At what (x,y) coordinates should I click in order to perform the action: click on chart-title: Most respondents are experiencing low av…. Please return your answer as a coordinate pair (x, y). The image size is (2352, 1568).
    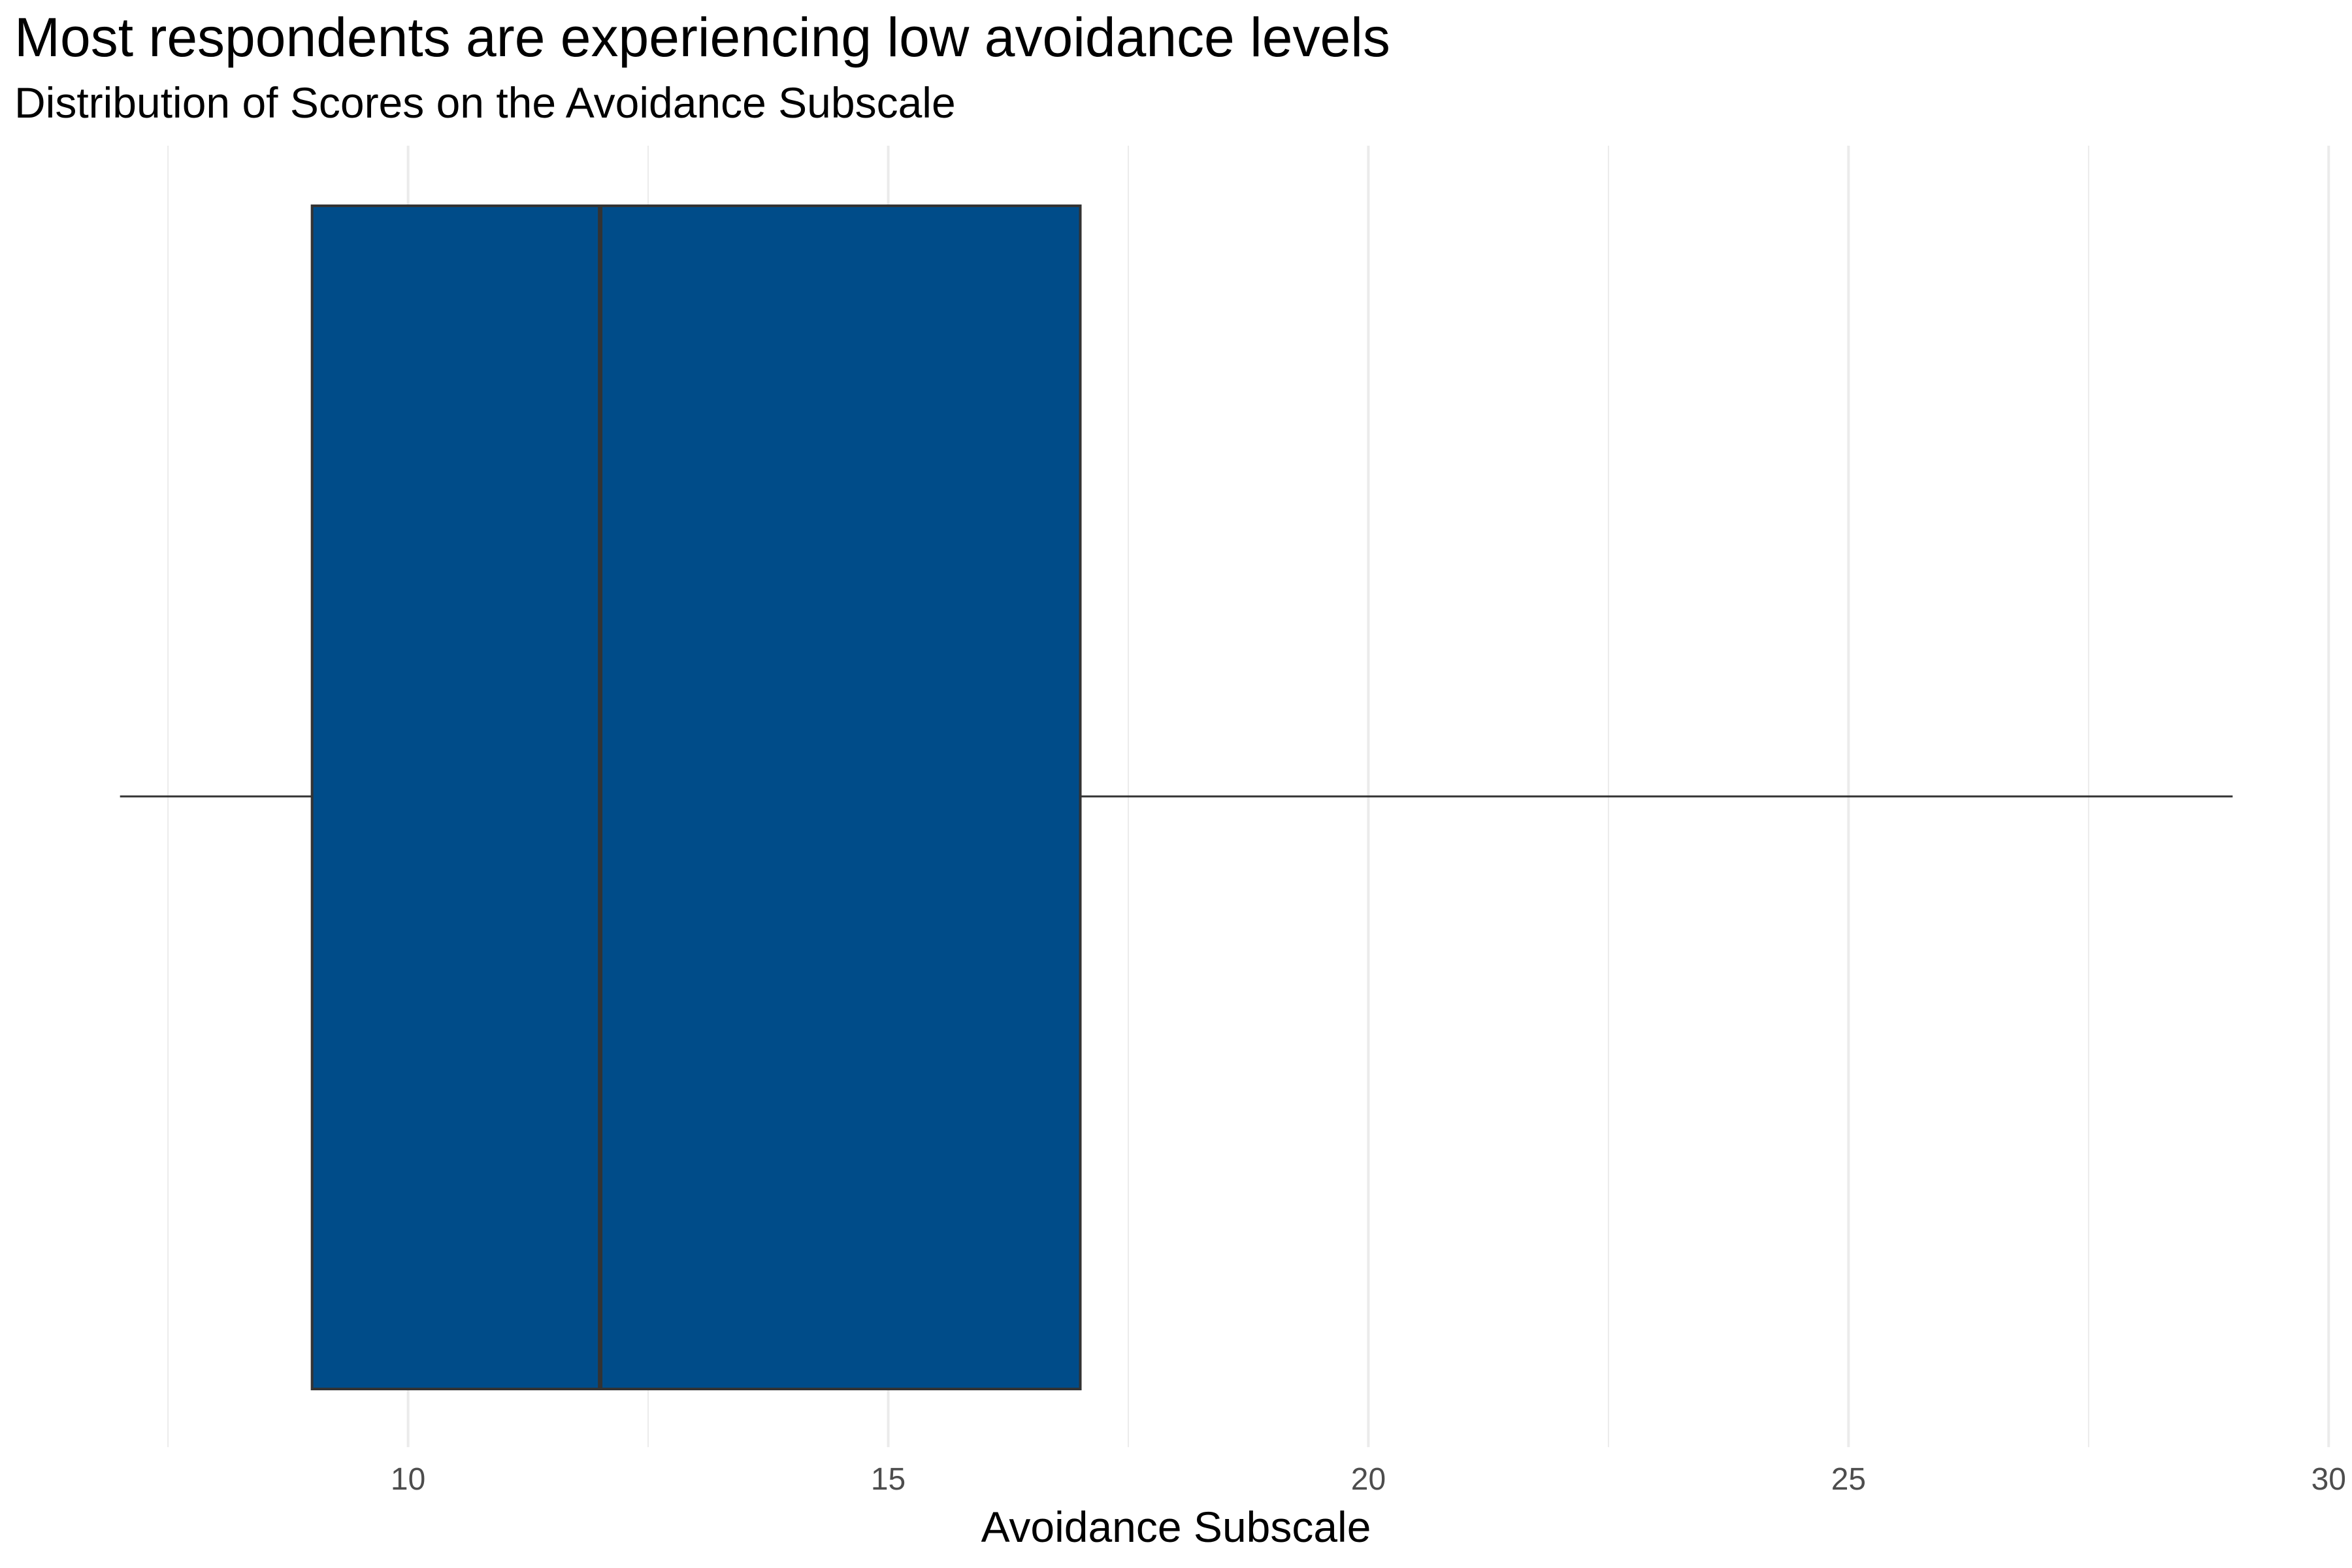
    Looking at the image, I should click on (702, 37).